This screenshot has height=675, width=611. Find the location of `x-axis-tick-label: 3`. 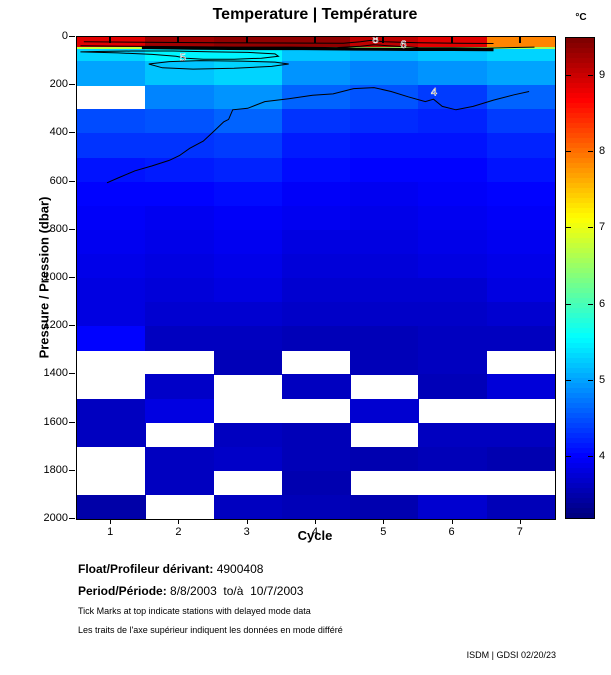

x-axis-tick-label: 3 is located at coordinates (246, 532).